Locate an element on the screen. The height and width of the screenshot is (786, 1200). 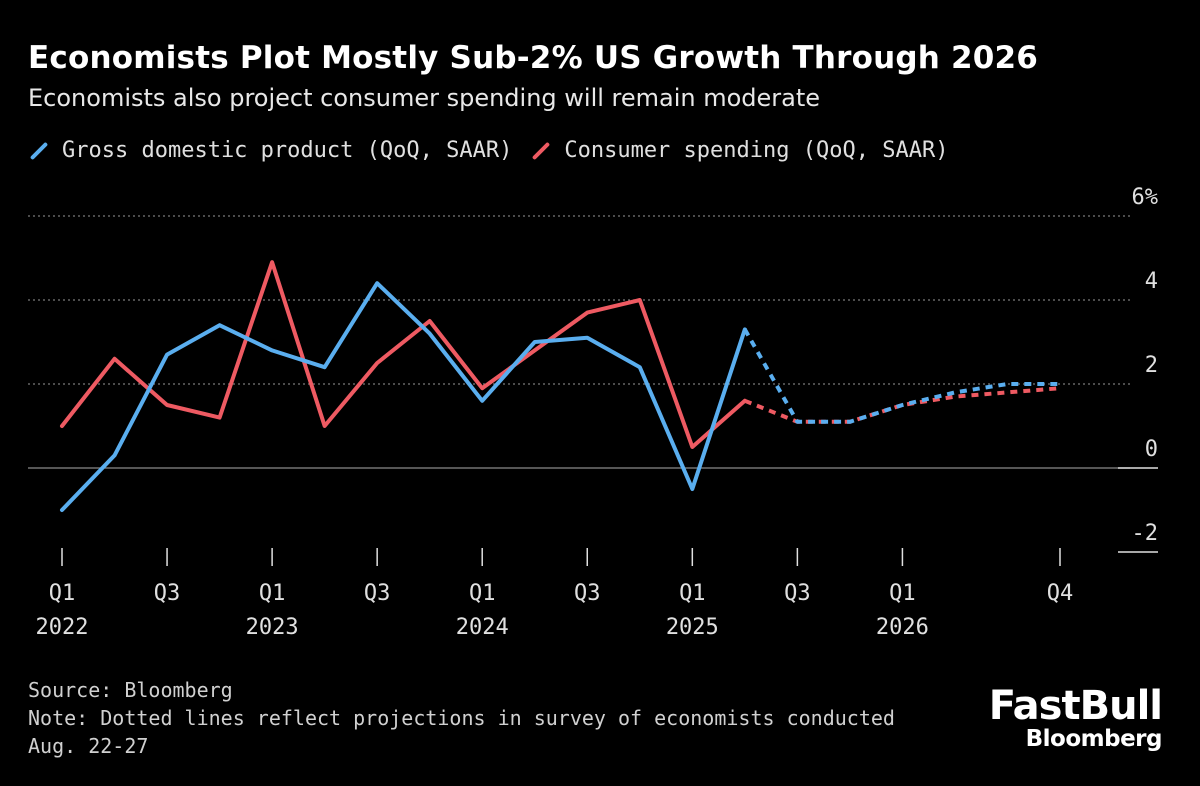
y-tick-label: -2 is located at coordinates (1145, 533).